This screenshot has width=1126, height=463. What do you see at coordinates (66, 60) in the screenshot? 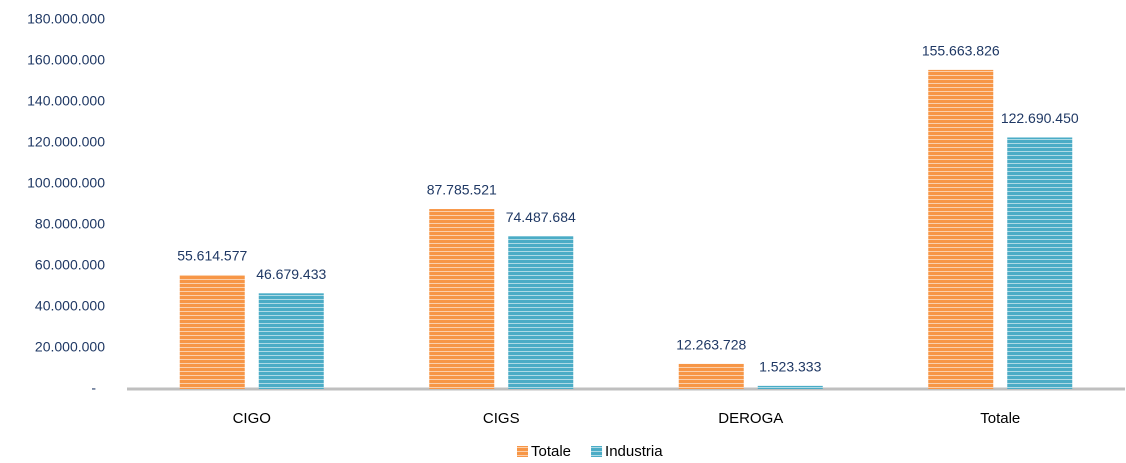
I see `y-tick-label: 160.000.000` at bounding box center [66, 60].